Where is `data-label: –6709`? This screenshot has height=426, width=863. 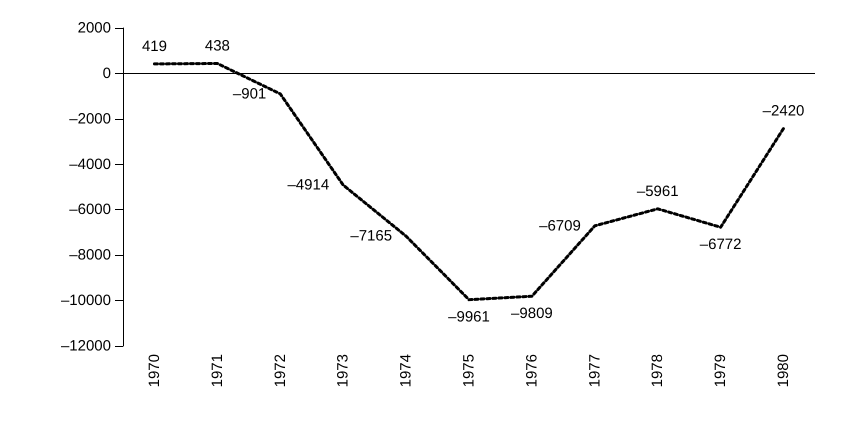
data-label: –6709 is located at coordinates (560, 225).